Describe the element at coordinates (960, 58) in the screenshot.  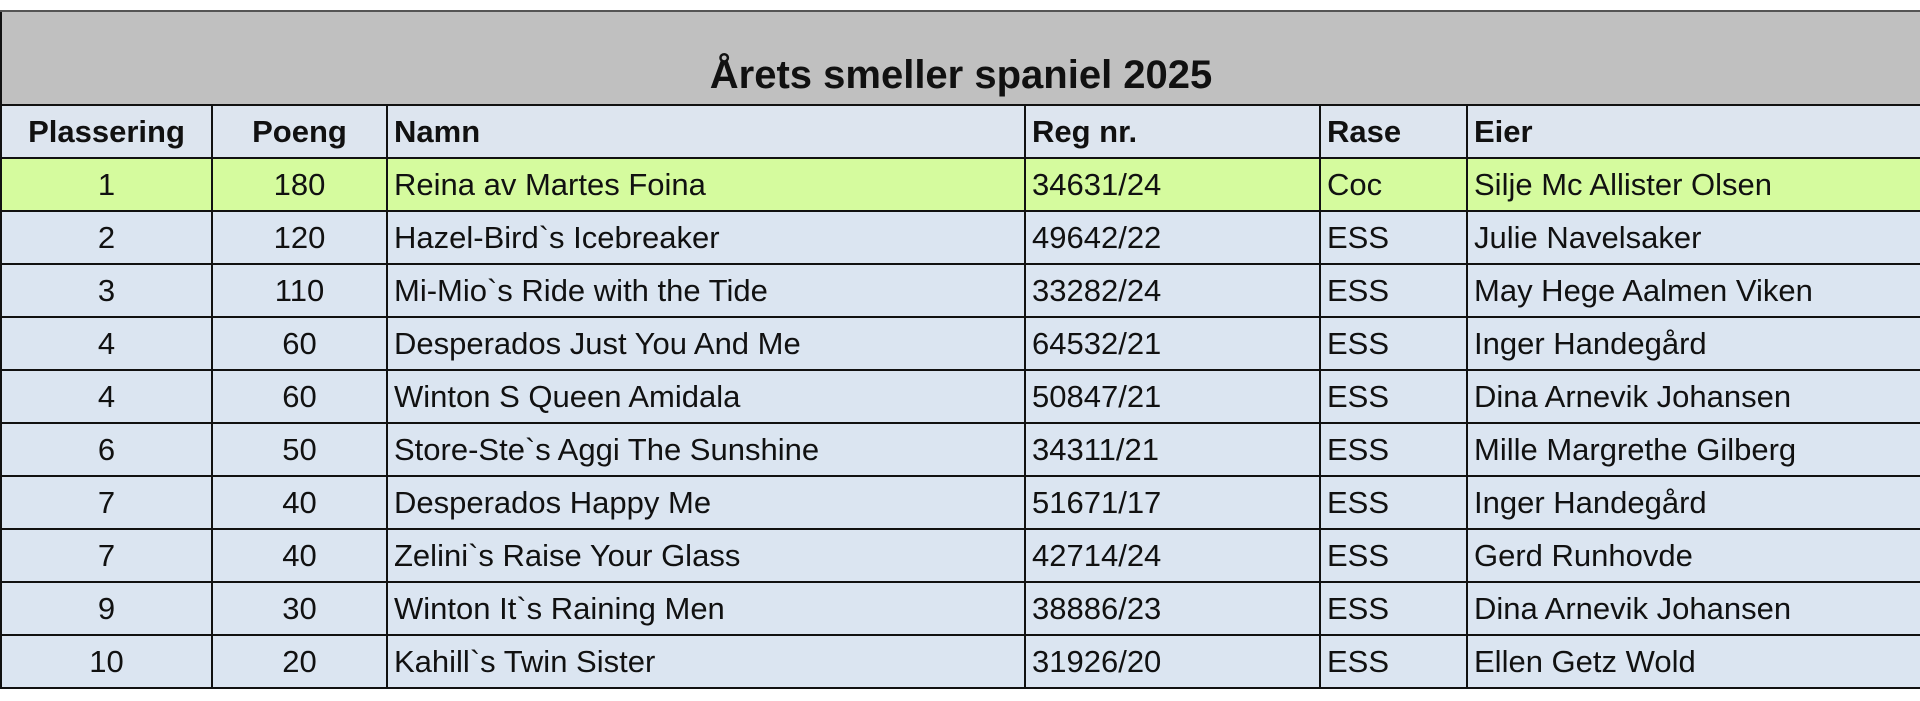
I see `table-title: Årets smeller spaniel 2025` at that location.